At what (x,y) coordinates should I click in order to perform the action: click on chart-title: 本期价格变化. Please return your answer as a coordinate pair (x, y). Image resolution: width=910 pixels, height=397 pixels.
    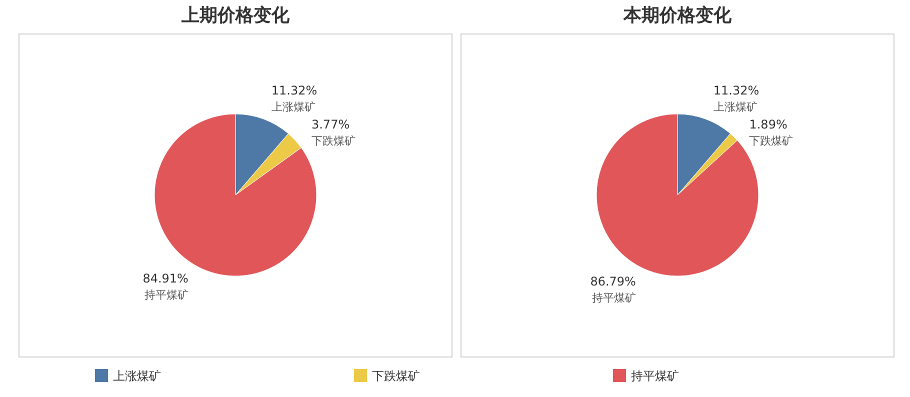
    Looking at the image, I should click on (677, 15).